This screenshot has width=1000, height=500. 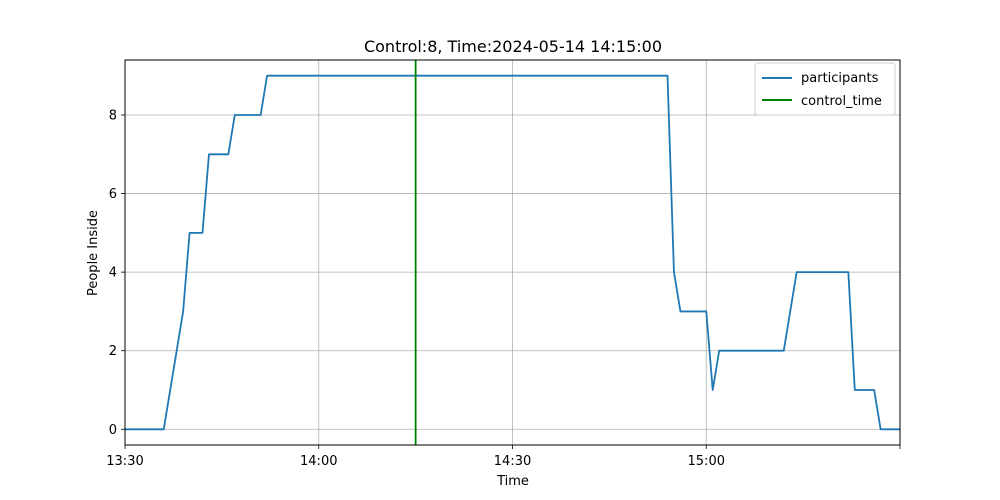 I want to click on x-tick-label: 14:00, so click(x=318, y=461).